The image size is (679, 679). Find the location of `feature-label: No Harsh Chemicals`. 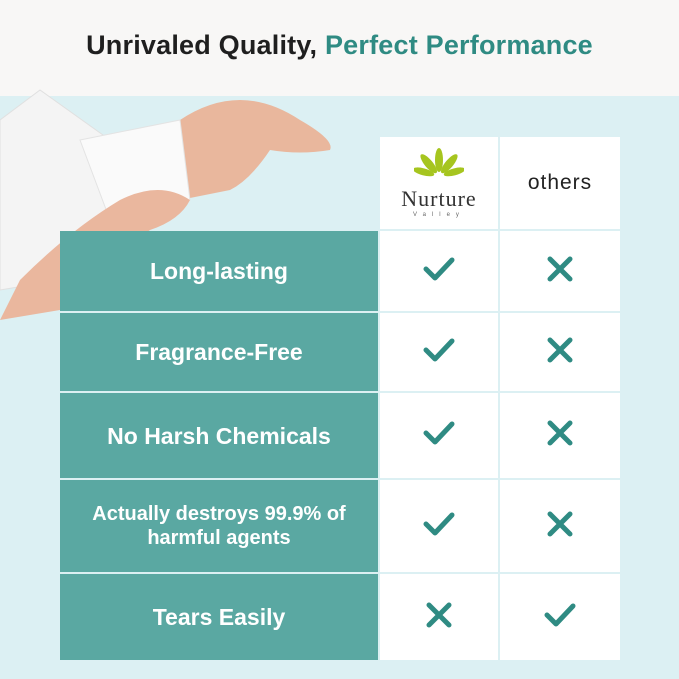

feature-label: No Harsh Chemicals is located at coordinates (219, 435).